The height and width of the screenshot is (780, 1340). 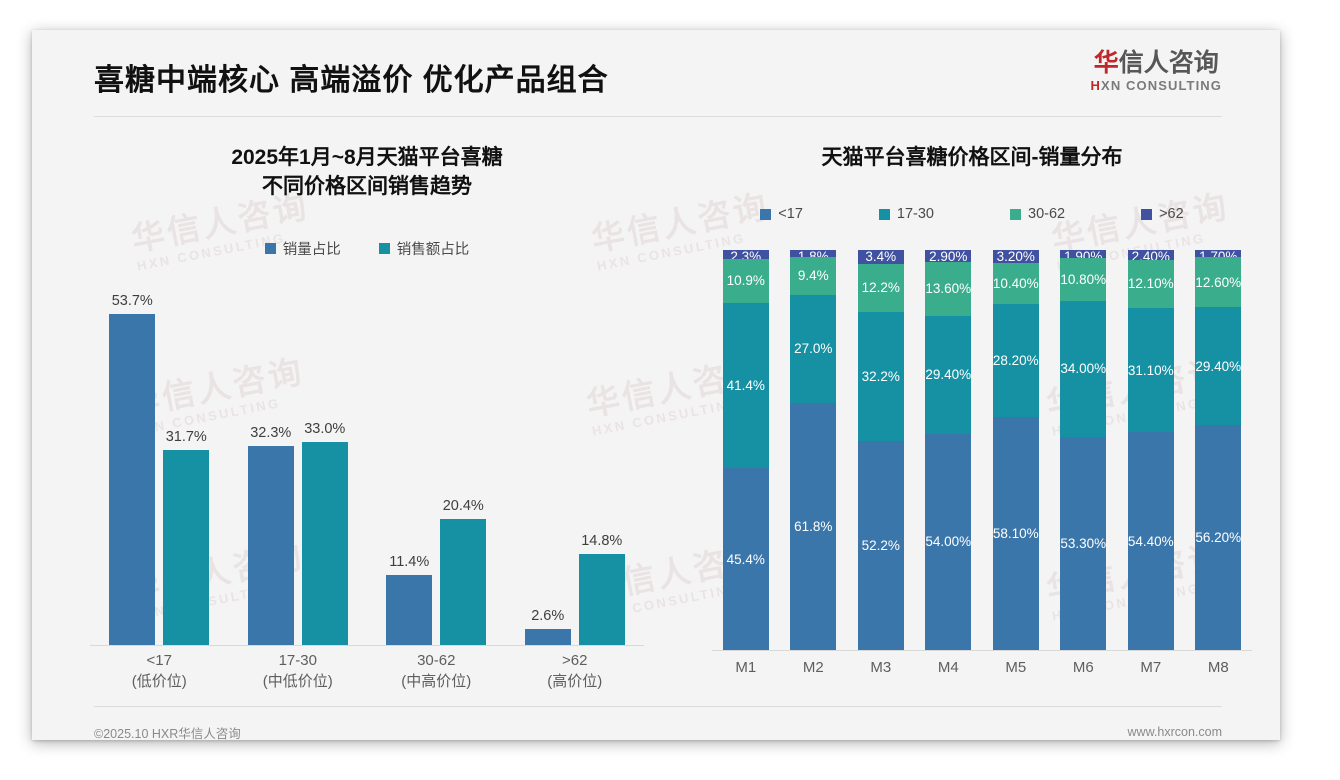 I want to click on stacked-bar-segment: 3.4%, so click(x=880, y=256).